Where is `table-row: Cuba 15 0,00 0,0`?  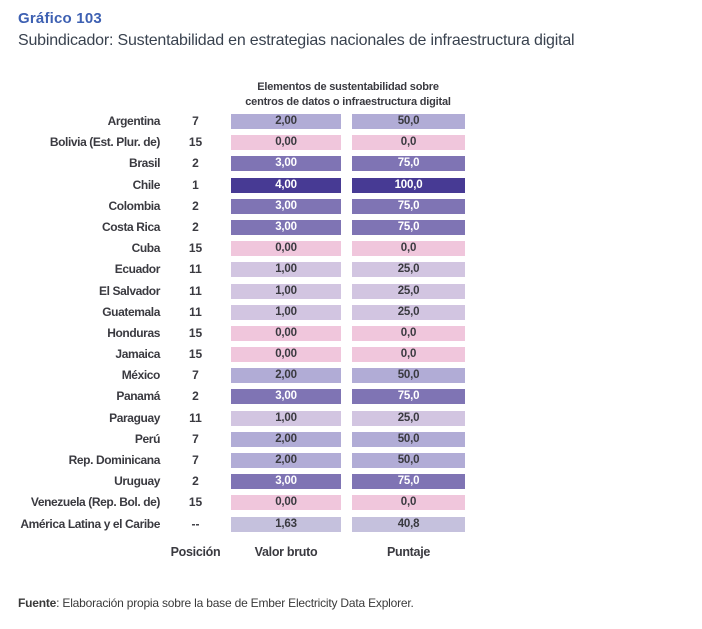 table-row: Cuba 15 0,00 0,0 is located at coordinates (232, 249).